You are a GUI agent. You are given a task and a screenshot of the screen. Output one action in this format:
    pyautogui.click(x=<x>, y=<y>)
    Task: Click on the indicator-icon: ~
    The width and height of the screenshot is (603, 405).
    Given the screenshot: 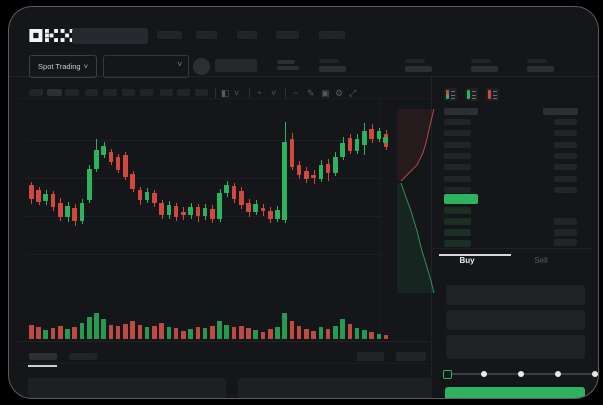 What is the action you would take?
    pyautogui.click(x=296, y=93)
    